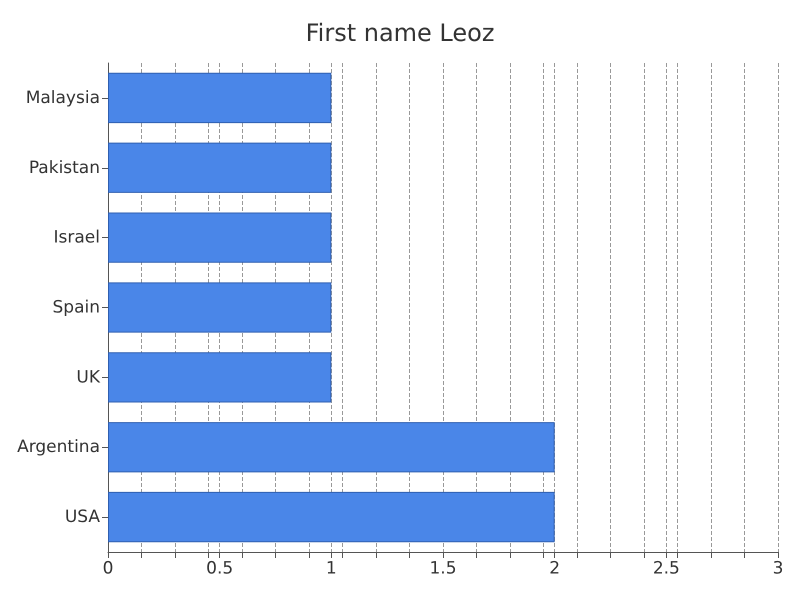 The height and width of the screenshot is (600, 800). I want to click on x-tick-label: 3, so click(778, 568).